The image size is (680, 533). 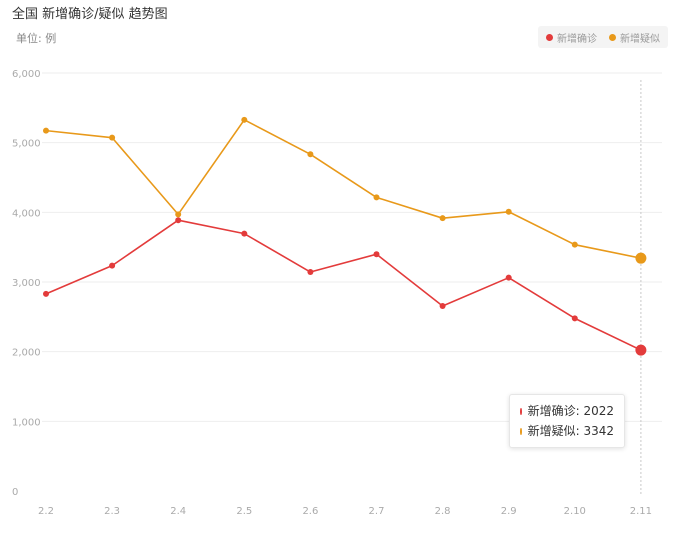 I want to click on x-tick-label: 2.9, so click(x=509, y=511).